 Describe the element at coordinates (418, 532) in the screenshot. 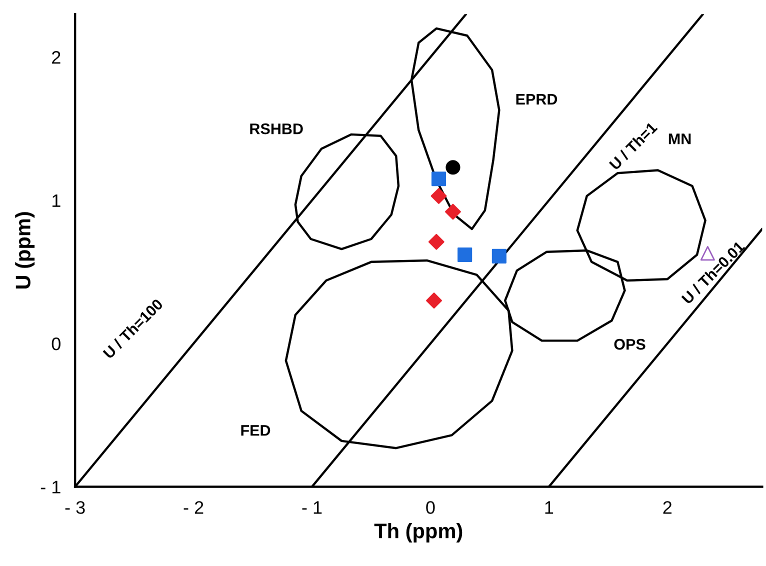

I see `x-axis-title: Th (ppm)` at that location.